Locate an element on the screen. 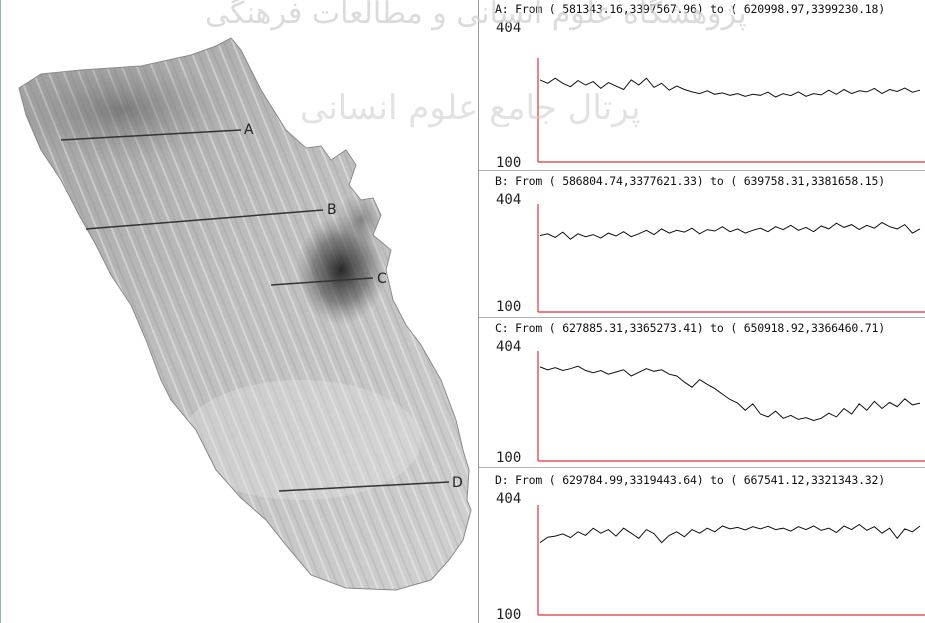 The height and width of the screenshot is (623, 925). profile-ymax-b: 404 is located at coordinates (509, 200).